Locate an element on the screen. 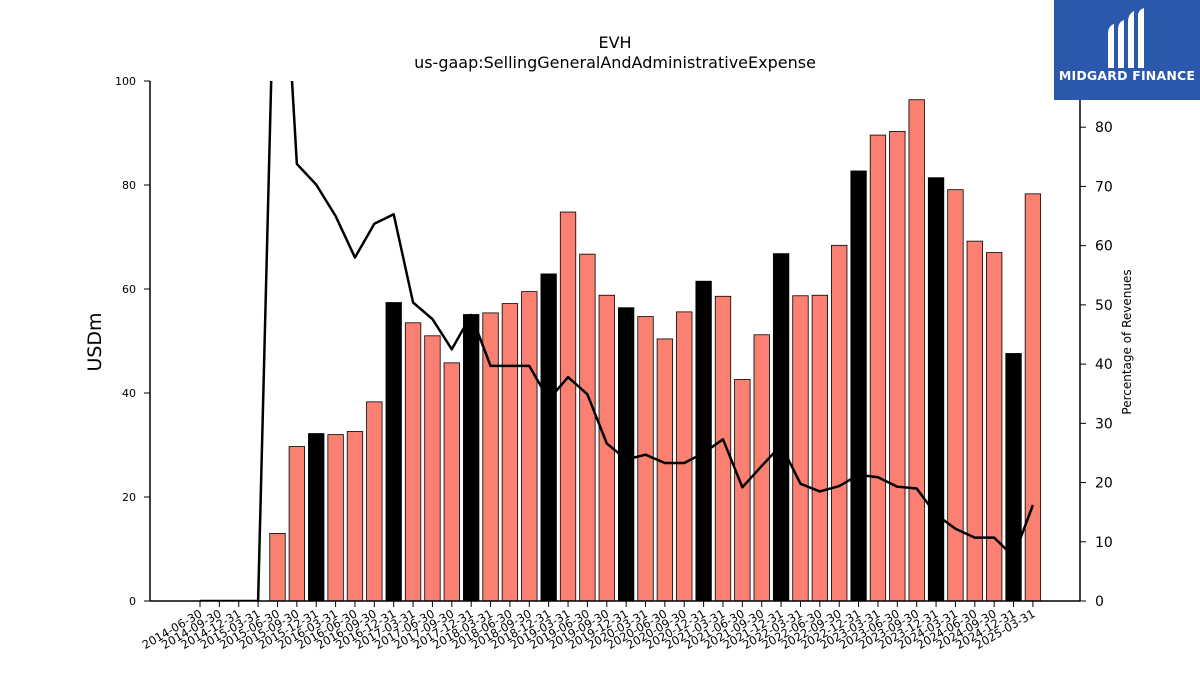  logo-text: MIDGARD FINANCE is located at coordinates (1127, 75).